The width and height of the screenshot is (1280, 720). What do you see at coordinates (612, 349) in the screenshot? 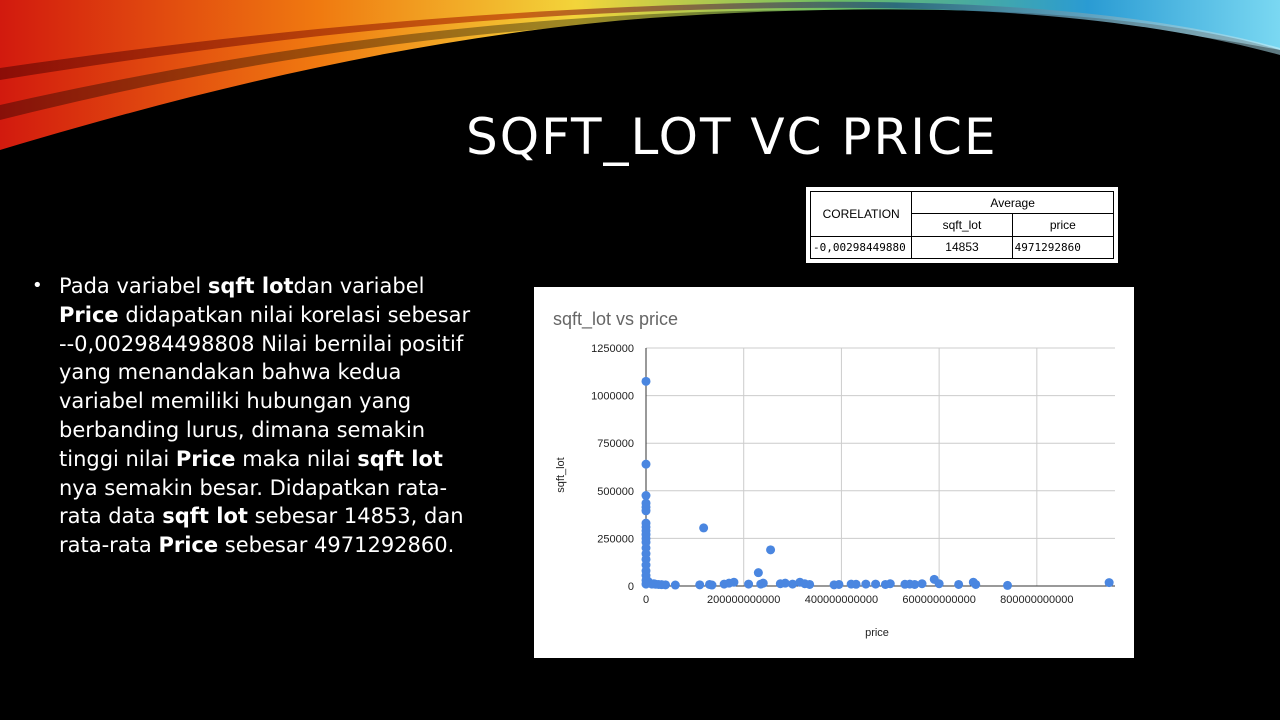
I see `y-tick-label: 1250000` at bounding box center [612, 349].